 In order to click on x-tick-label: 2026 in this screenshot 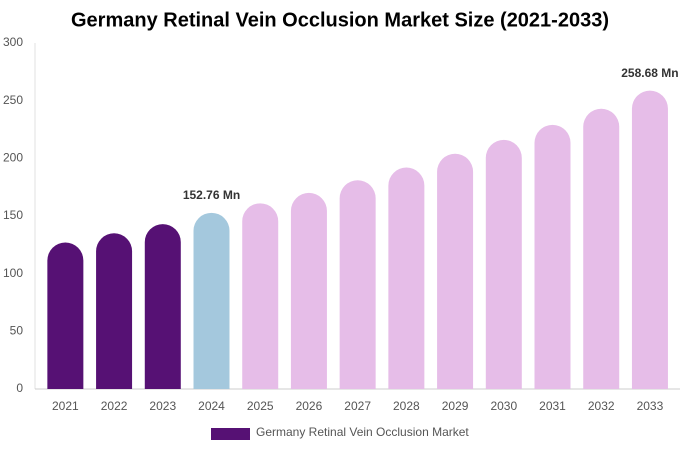, I will do `click(309, 406)`.